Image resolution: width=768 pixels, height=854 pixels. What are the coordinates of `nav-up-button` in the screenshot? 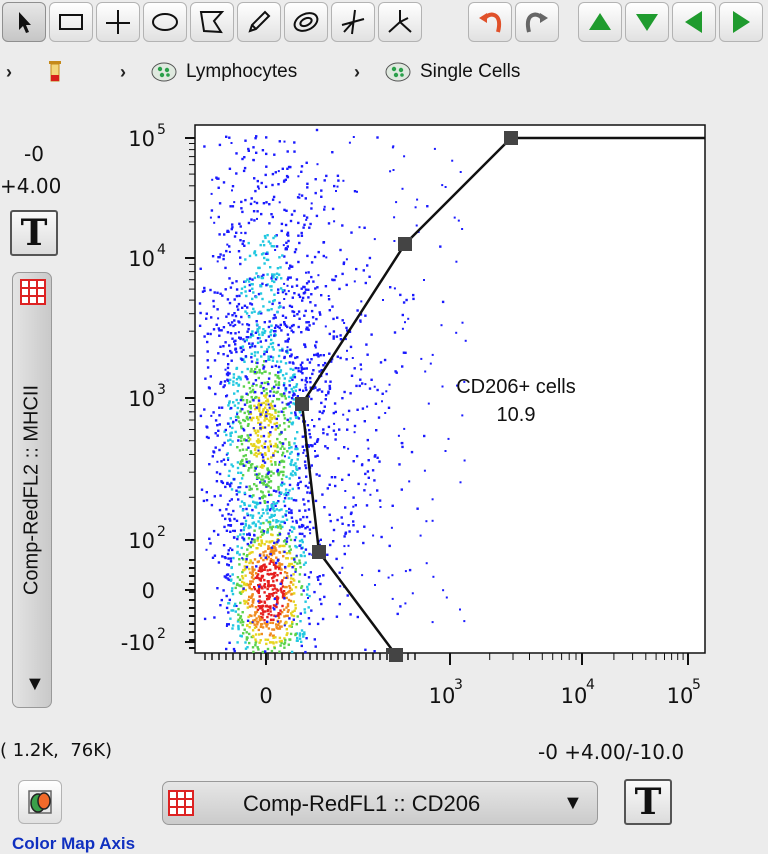 It's located at (600, 22).